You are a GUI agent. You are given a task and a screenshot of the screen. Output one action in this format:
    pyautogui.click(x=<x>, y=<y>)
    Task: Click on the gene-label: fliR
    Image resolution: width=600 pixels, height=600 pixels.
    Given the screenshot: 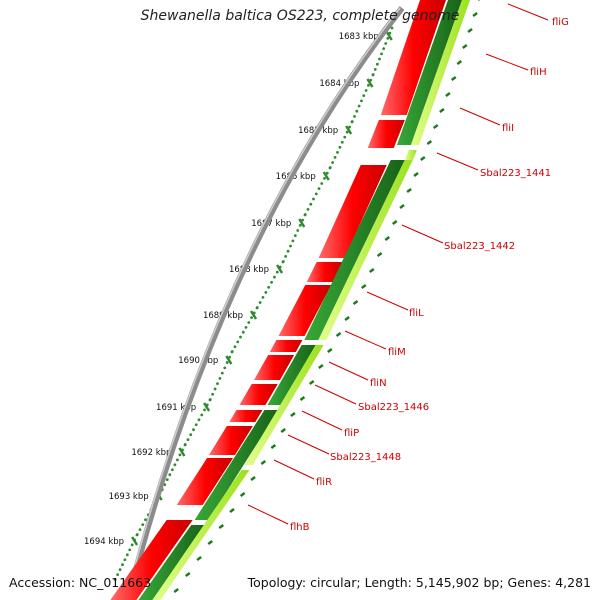 What is the action you would take?
    pyautogui.click(x=324, y=482)
    